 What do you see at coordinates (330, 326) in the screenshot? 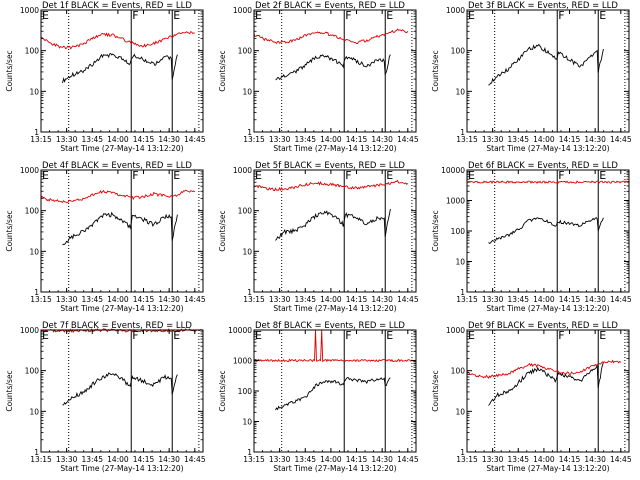
I see `chart-title: Det 8f BLACK = Events, RED = LLD` at bounding box center [330, 326].